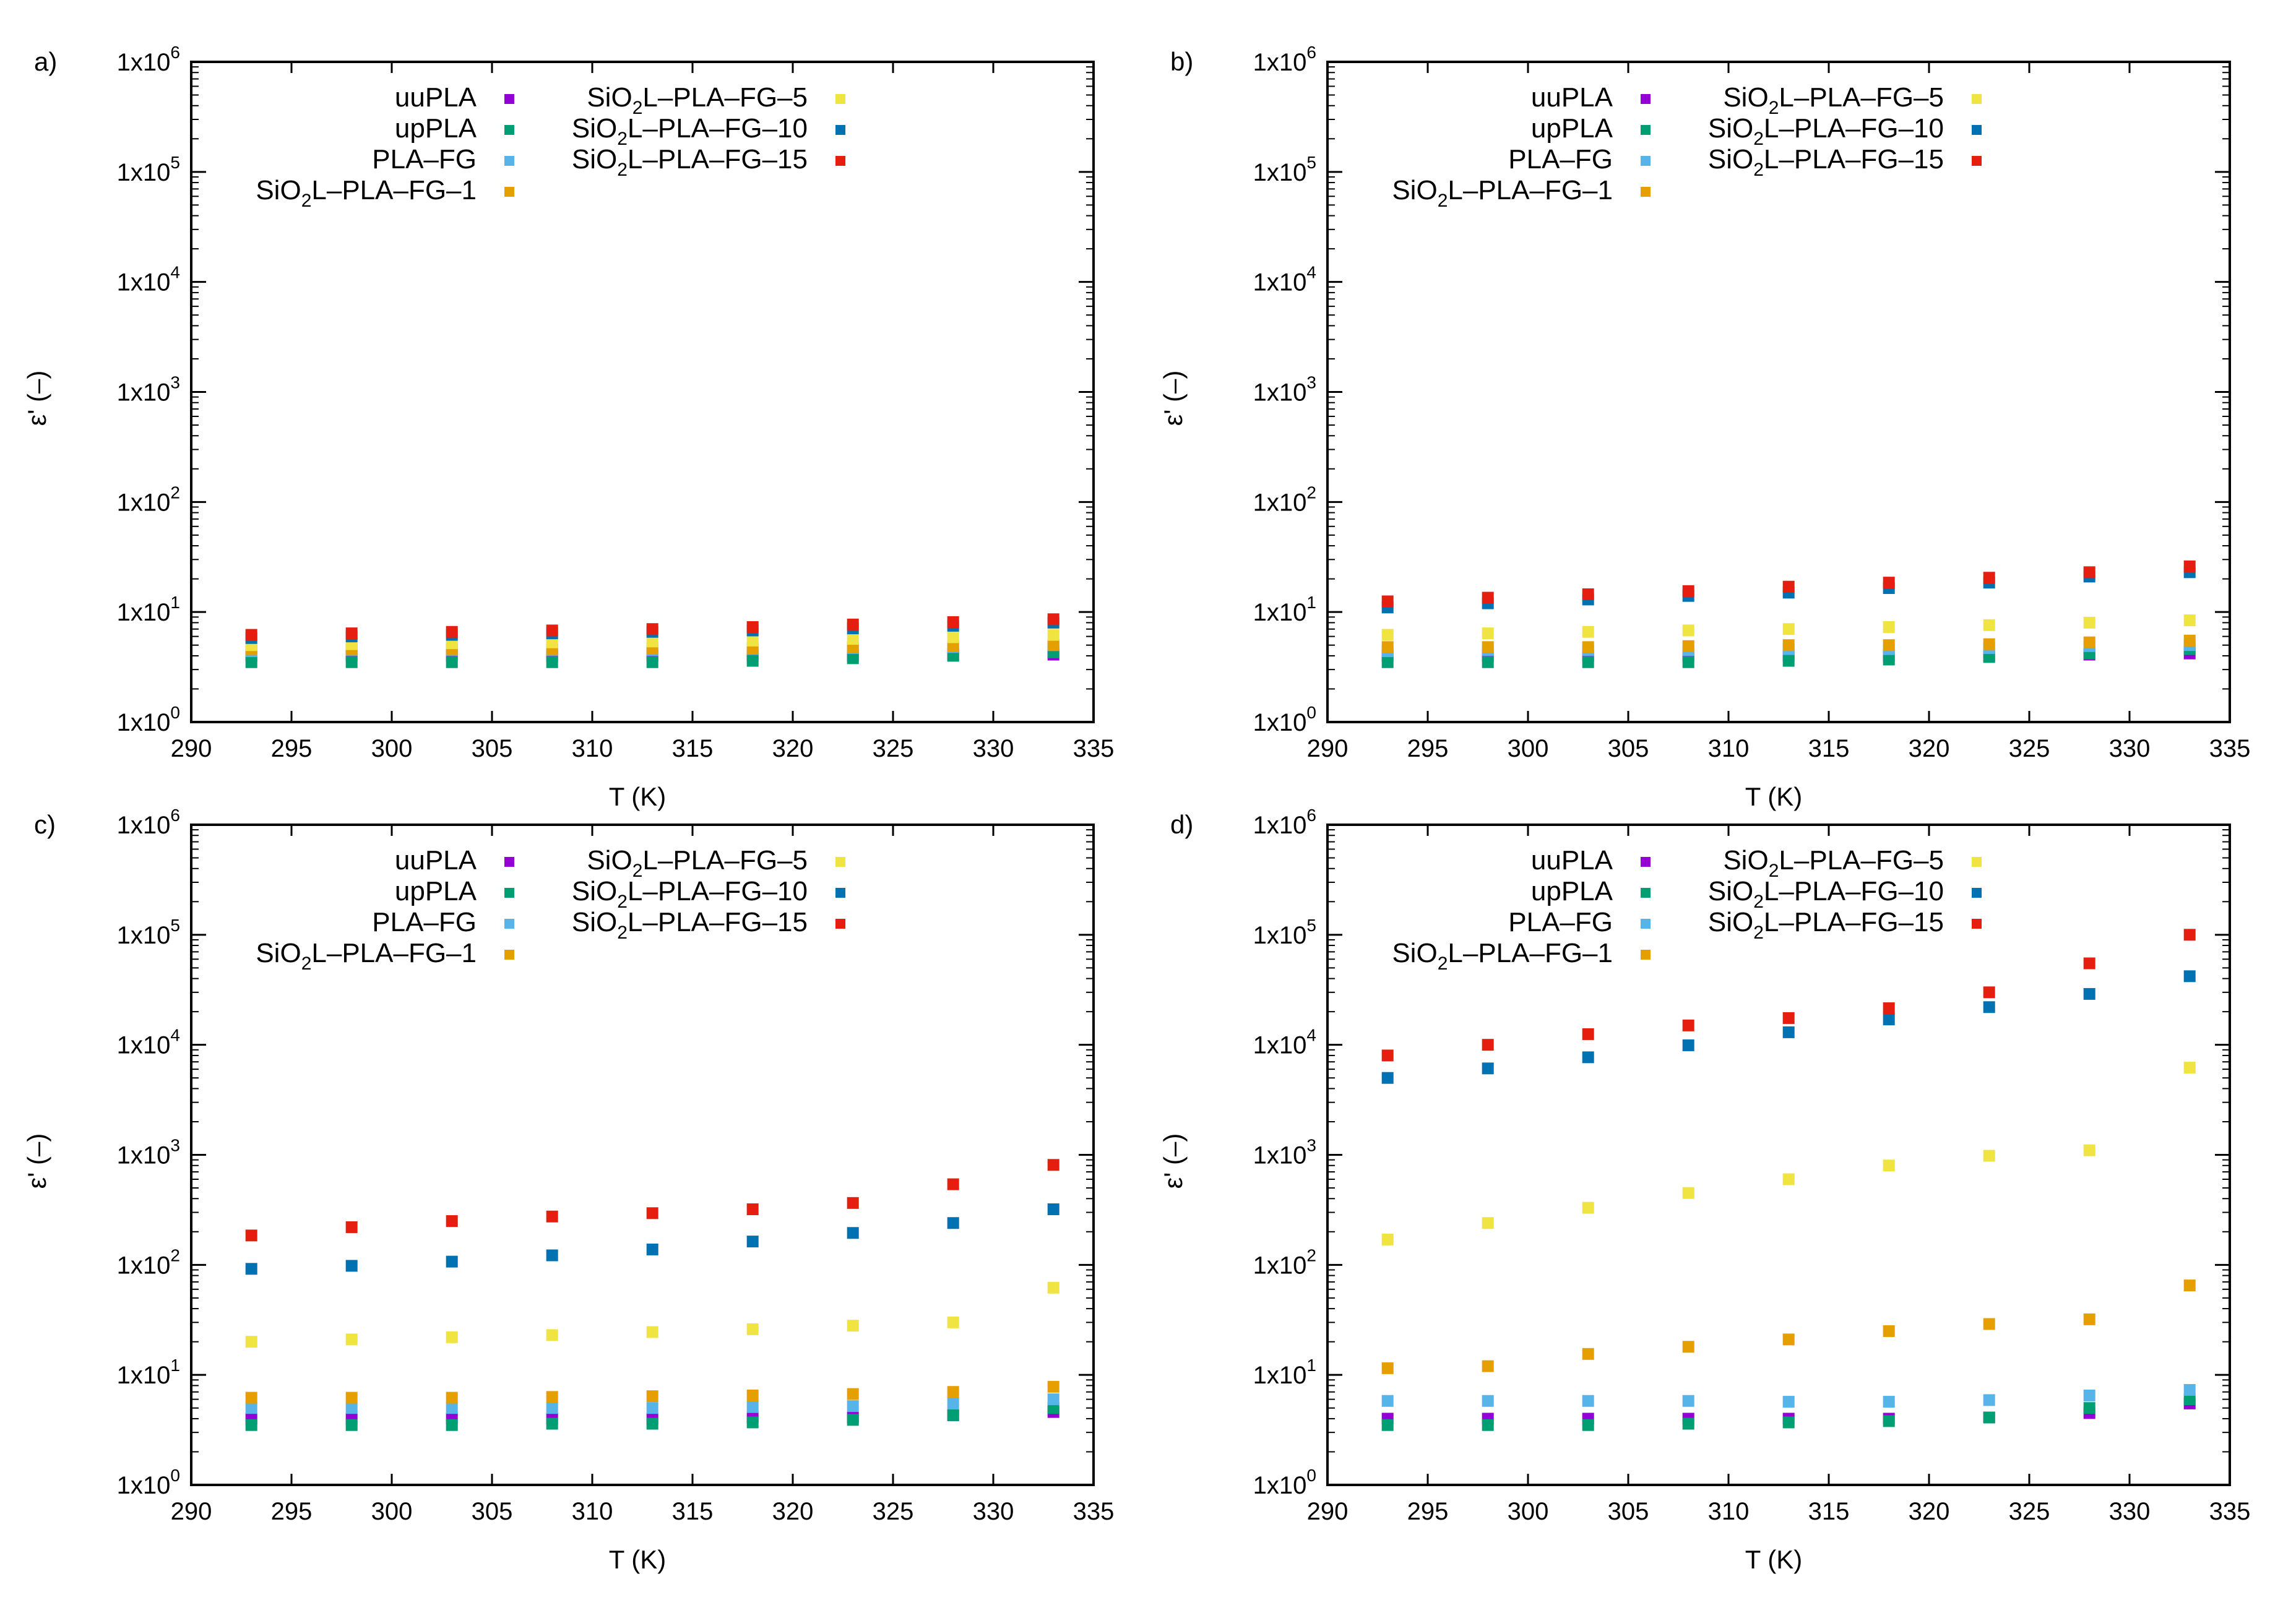  What do you see at coordinates (638, 796) in the screenshot?
I see `x-axis-label: T (K)` at bounding box center [638, 796].